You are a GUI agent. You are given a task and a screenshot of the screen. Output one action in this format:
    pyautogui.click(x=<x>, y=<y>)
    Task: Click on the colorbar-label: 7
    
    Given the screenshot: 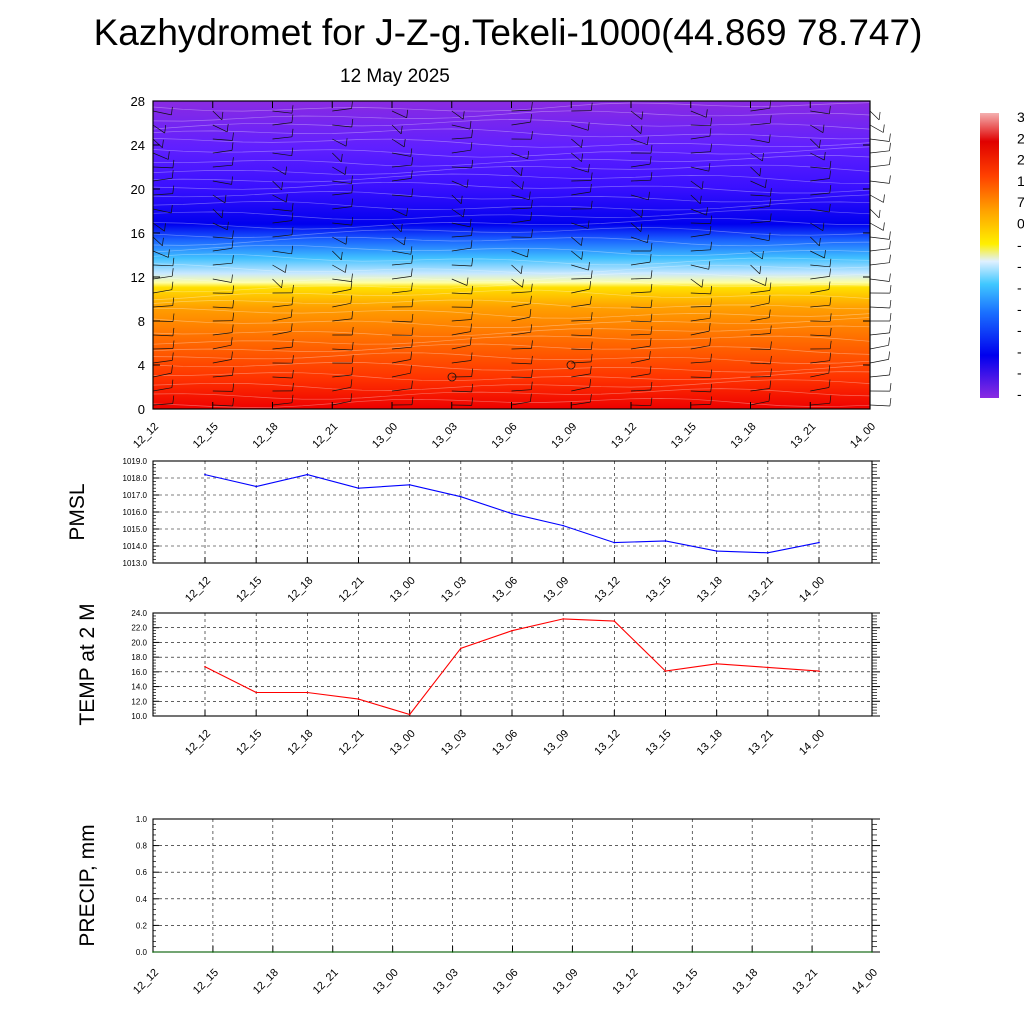 What is the action you would take?
    pyautogui.click(x=1020, y=202)
    